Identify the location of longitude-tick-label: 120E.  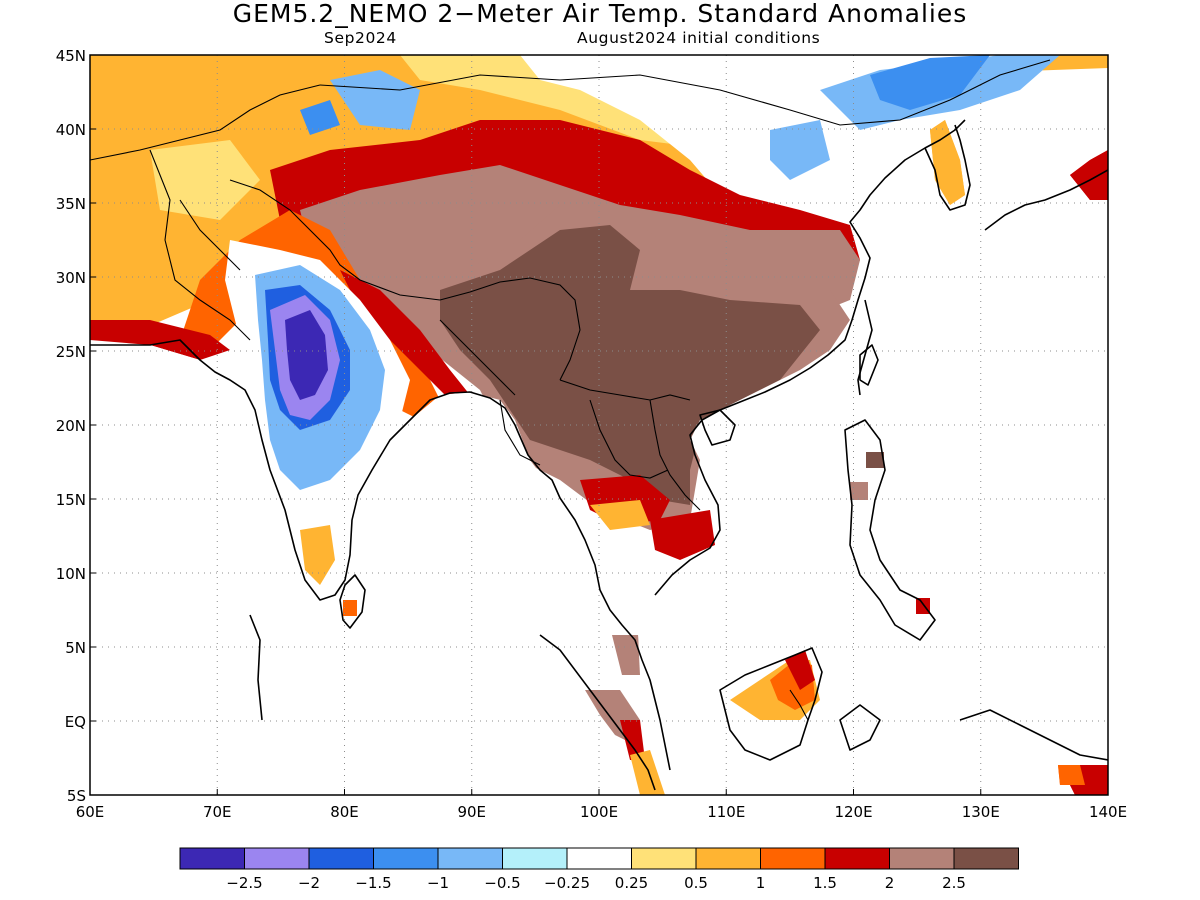
(853, 812).